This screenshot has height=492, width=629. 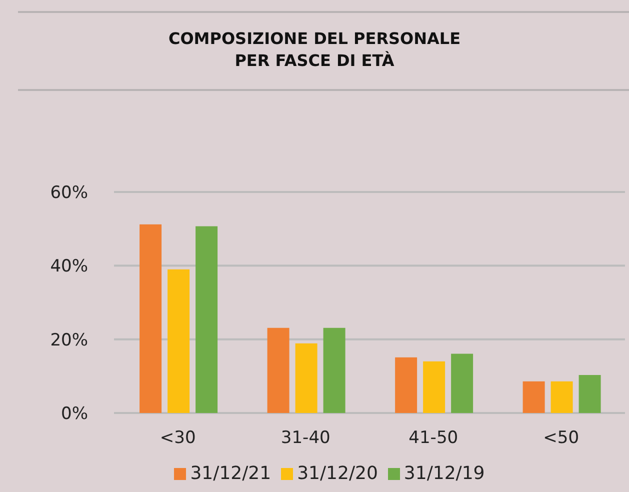 I want to click on legend-label: 31/12/21, so click(x=231, y=473).